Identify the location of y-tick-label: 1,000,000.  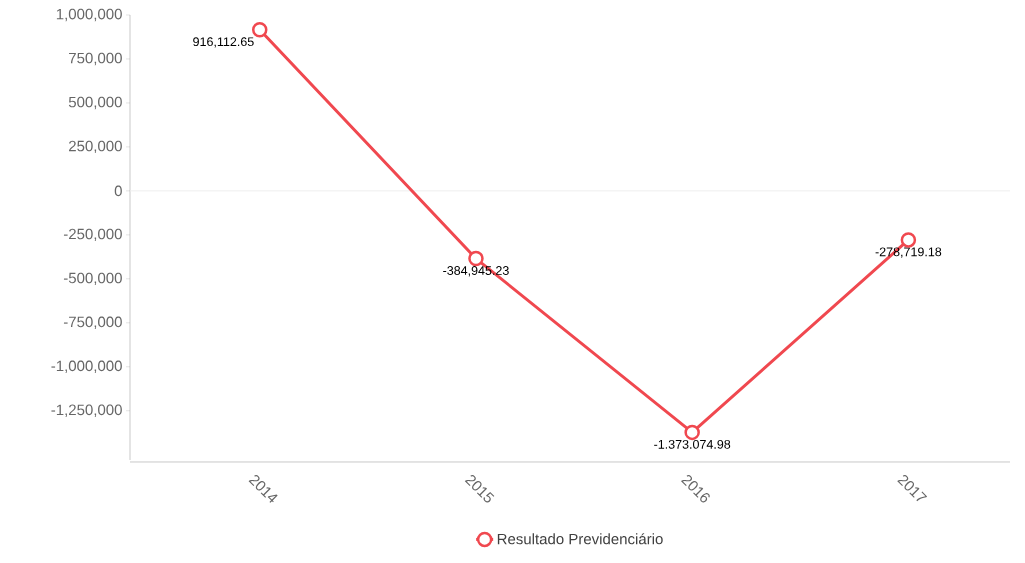
(89, 15).